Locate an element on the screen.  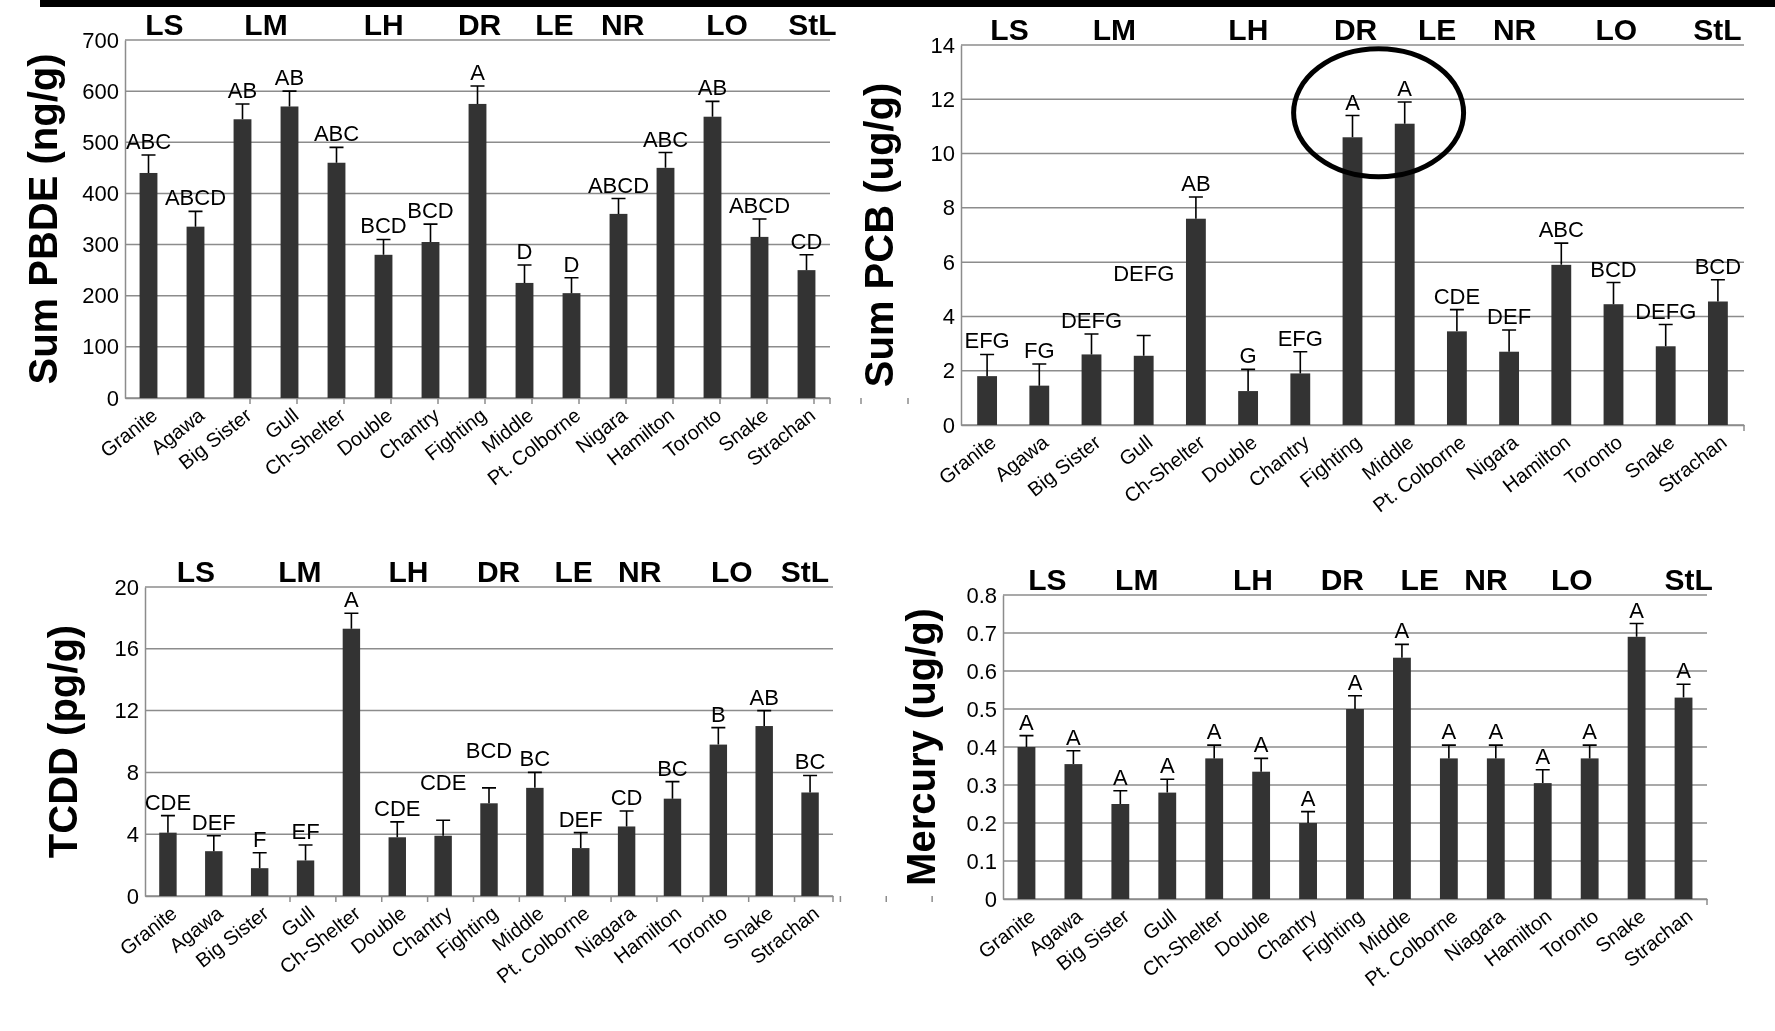
y-tick-label: 200 is located at coordinates (100, 296).